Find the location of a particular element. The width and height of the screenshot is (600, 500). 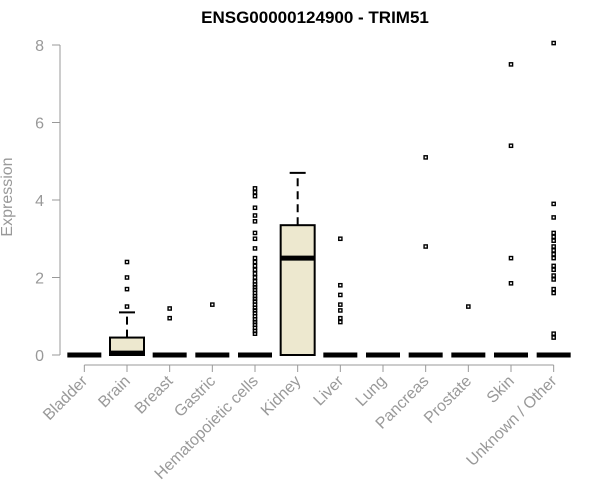

x-tick-label: Skin is located at coordinates (501, 390).